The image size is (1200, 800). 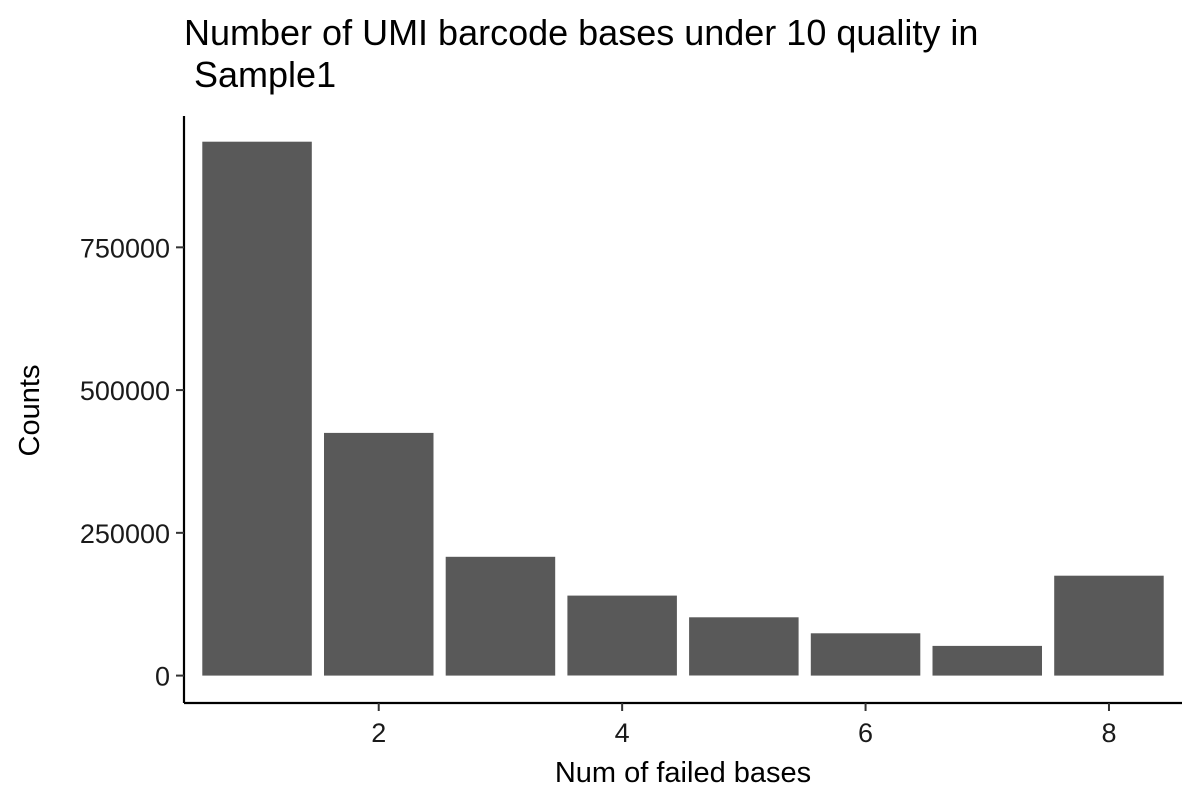 I want to click on y-tick-label: 500000, so click(x=125, y=391).